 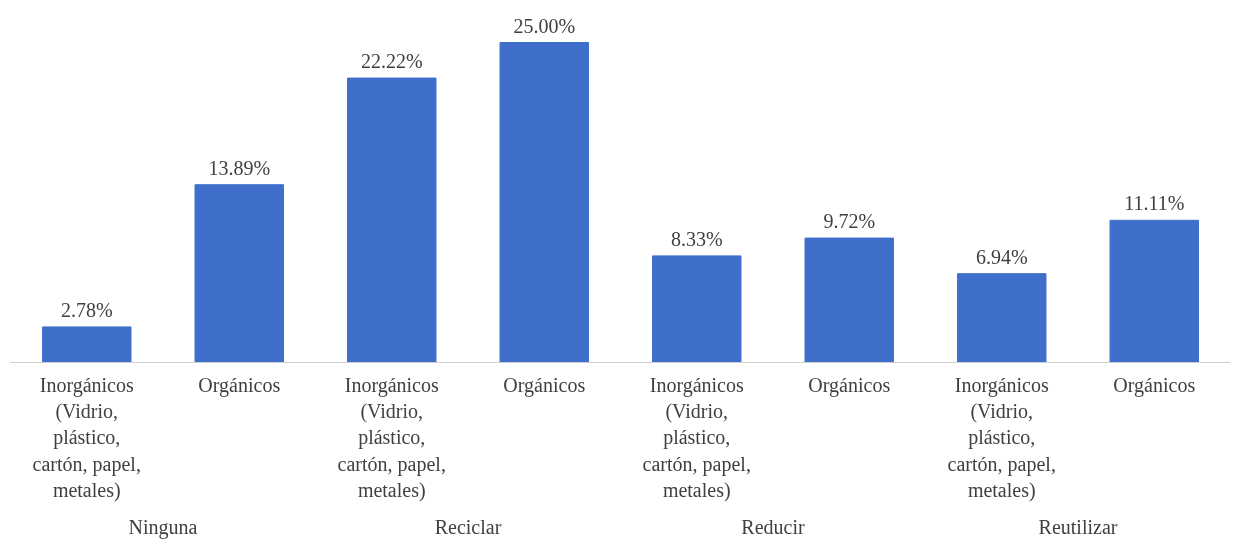 What do you see at coordinates (86, 309) in the screenshot?
I see `data-label: 2.78%` at bounding box center [86, 309].